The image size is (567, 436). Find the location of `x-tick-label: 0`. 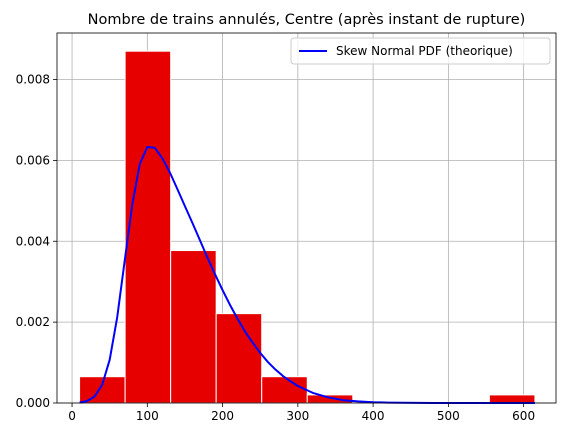

x-tick-label: 0 is located at coordinates (72, 416).